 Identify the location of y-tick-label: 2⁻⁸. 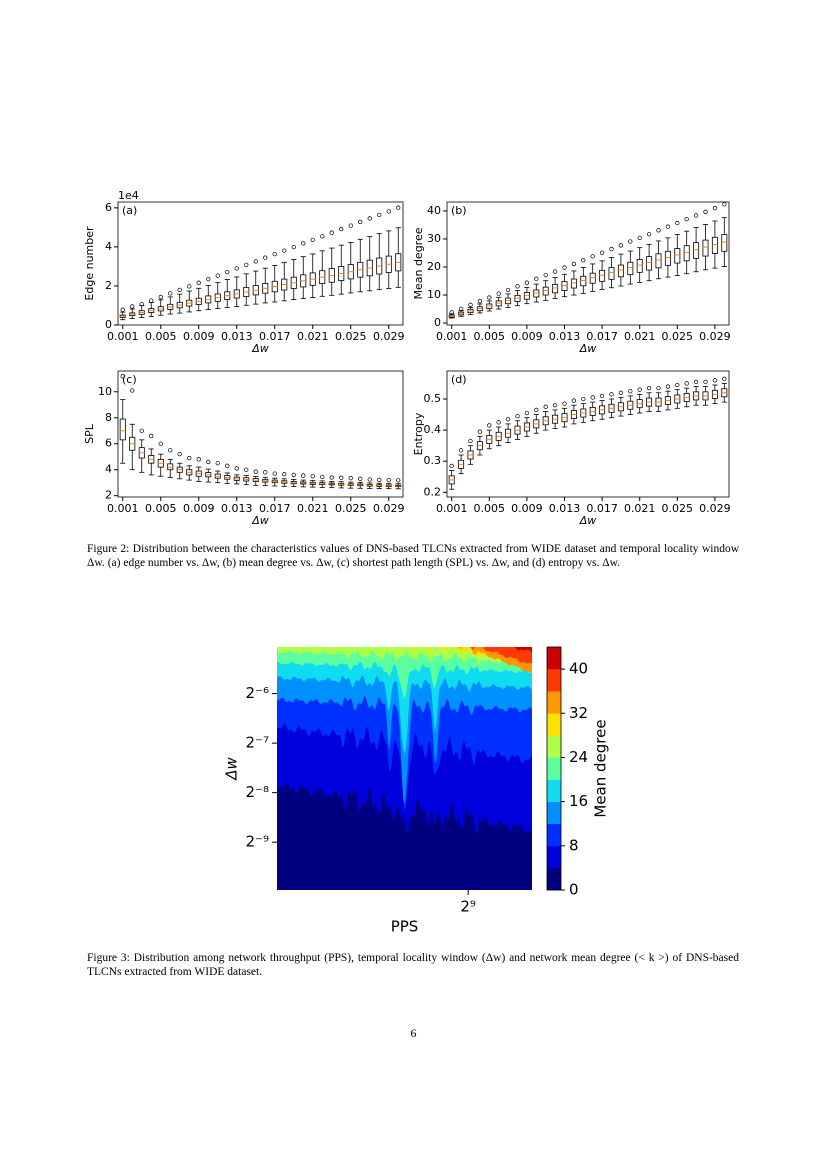
(257, 792).